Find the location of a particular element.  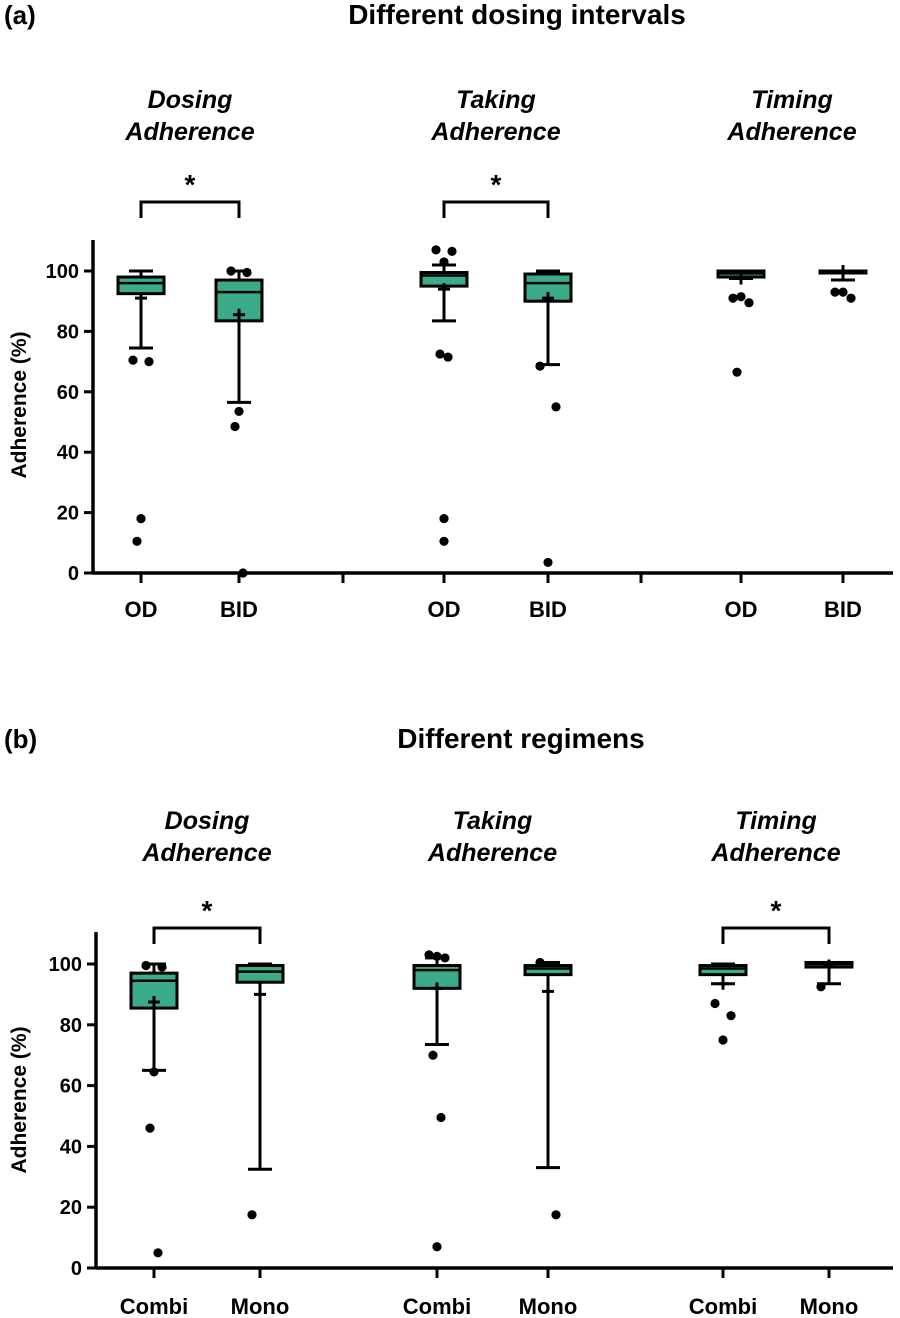

y-tick-label: 80 is located at coordinates (68, 332).